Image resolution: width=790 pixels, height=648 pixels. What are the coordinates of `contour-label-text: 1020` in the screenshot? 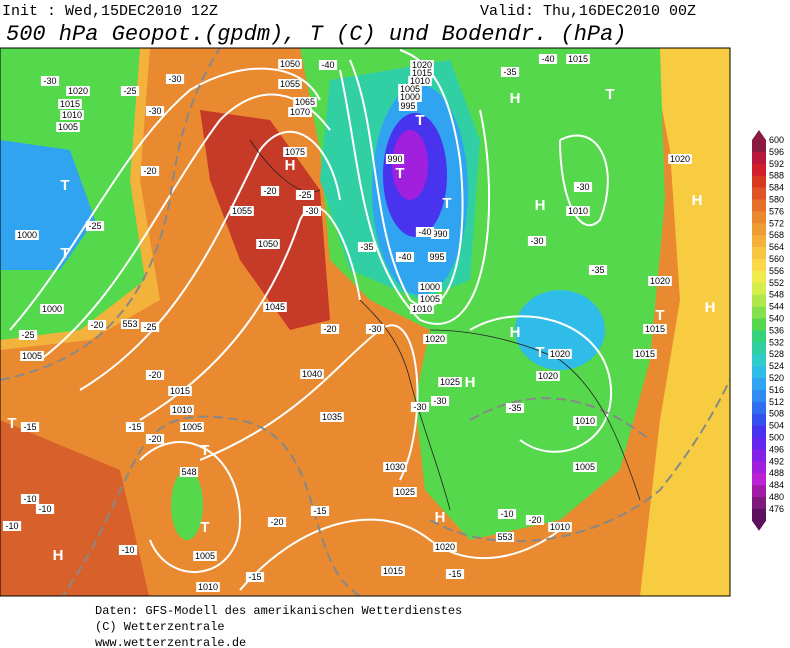 It's located at (548, 376).